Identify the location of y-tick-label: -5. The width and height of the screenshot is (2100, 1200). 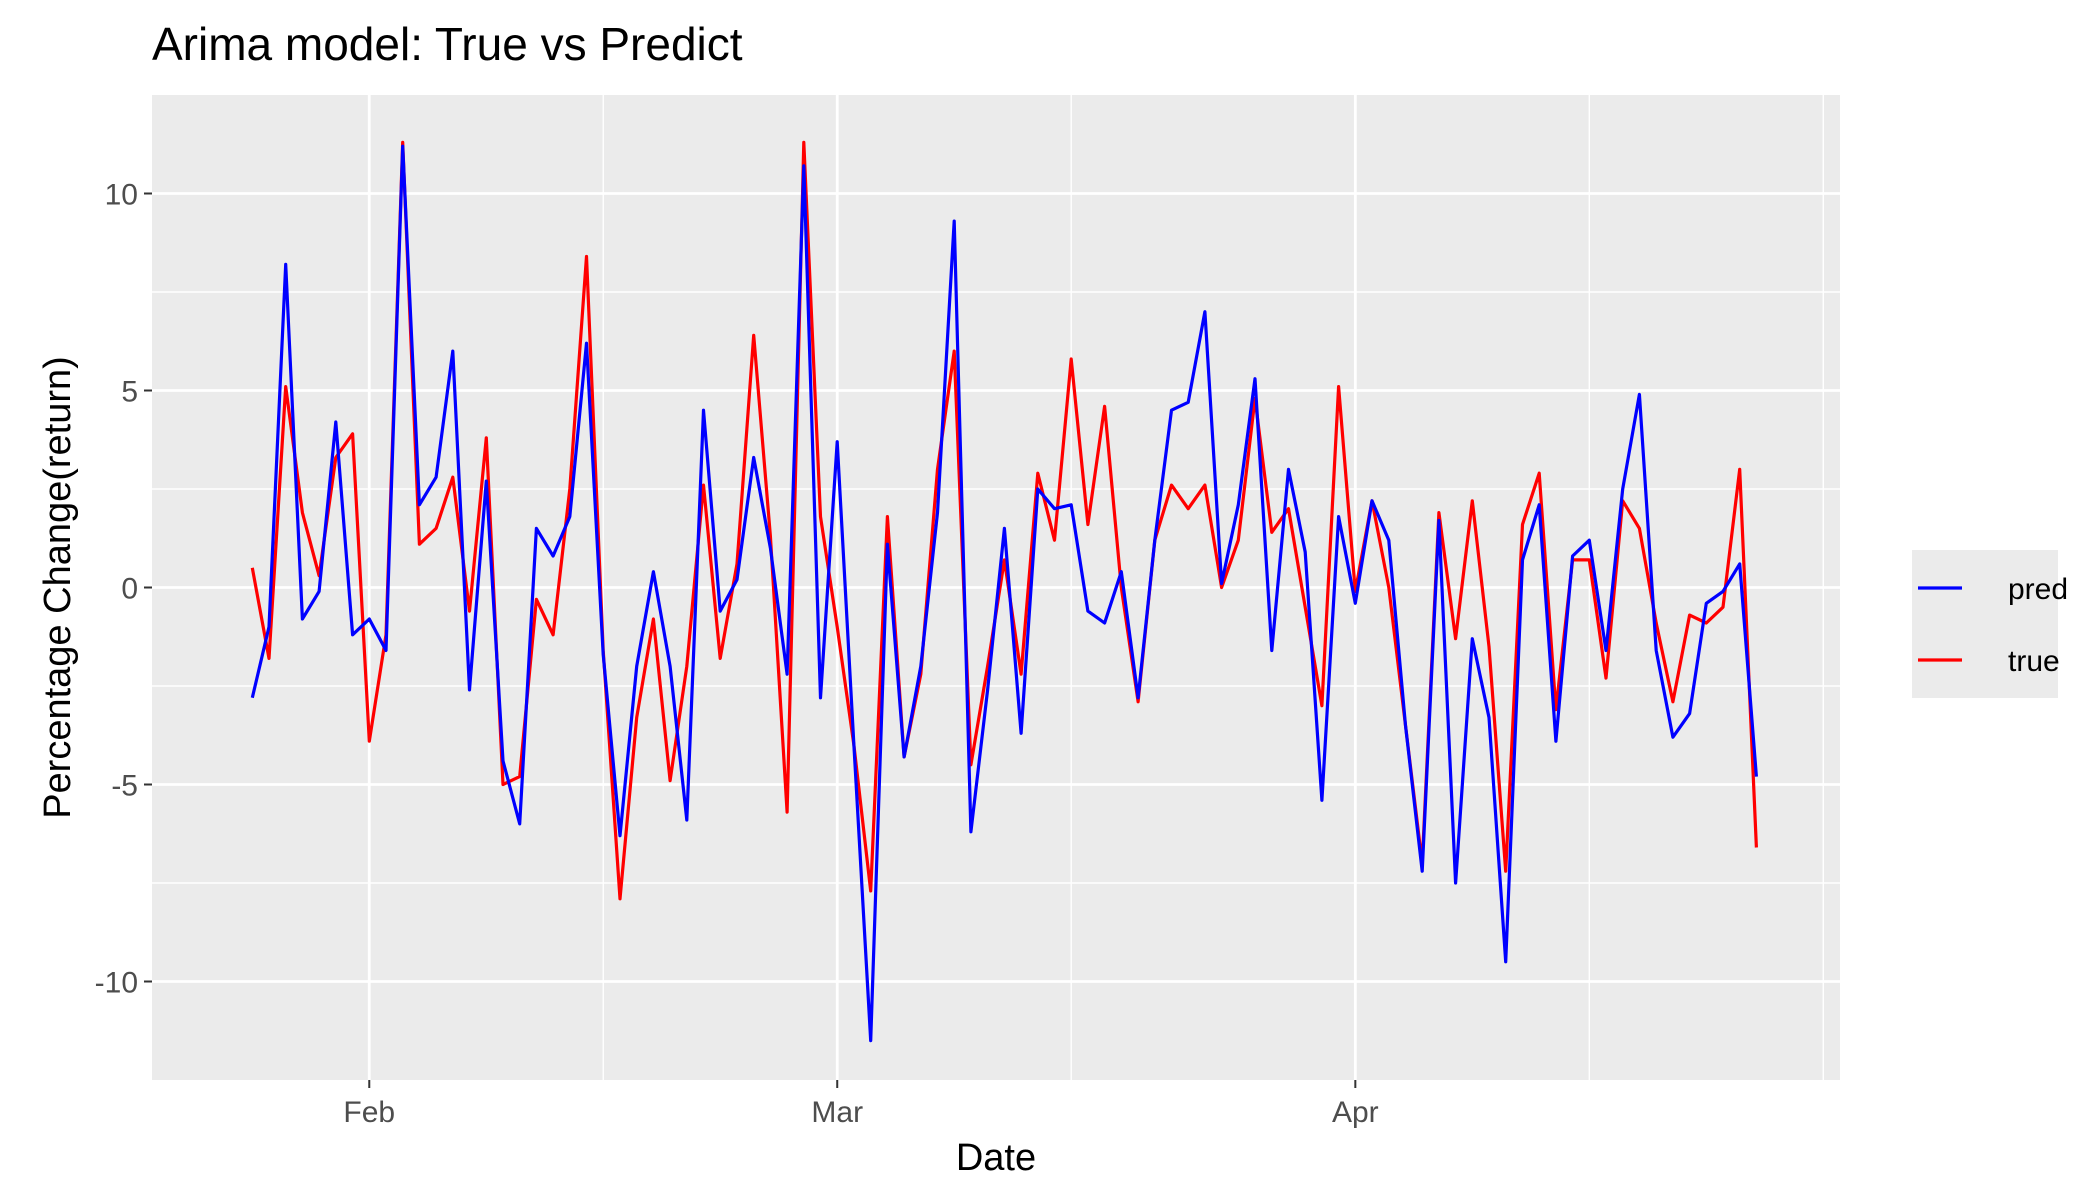
(124, 786).